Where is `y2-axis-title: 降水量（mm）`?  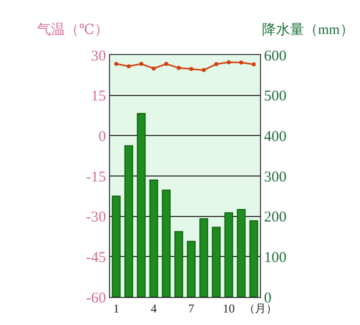
y2-axis-title: 降水量（mm） is located at coordinates (308, 30).